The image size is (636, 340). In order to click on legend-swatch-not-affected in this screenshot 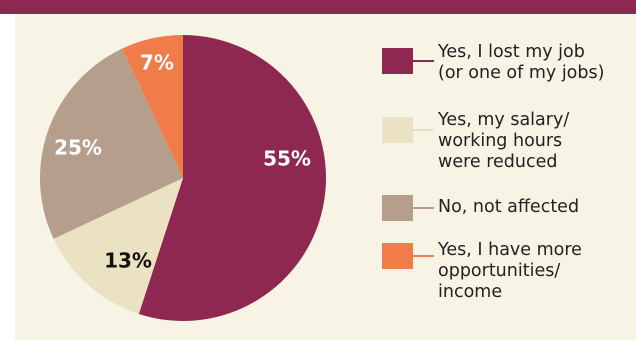, I will do `click(397, 208)`.